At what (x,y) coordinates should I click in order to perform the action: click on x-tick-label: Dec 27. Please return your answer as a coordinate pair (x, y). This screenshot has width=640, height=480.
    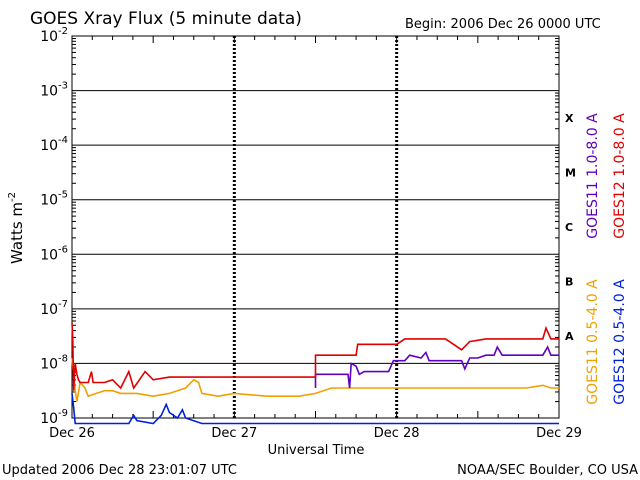
    Looking at the image, I should click on (234, 433).